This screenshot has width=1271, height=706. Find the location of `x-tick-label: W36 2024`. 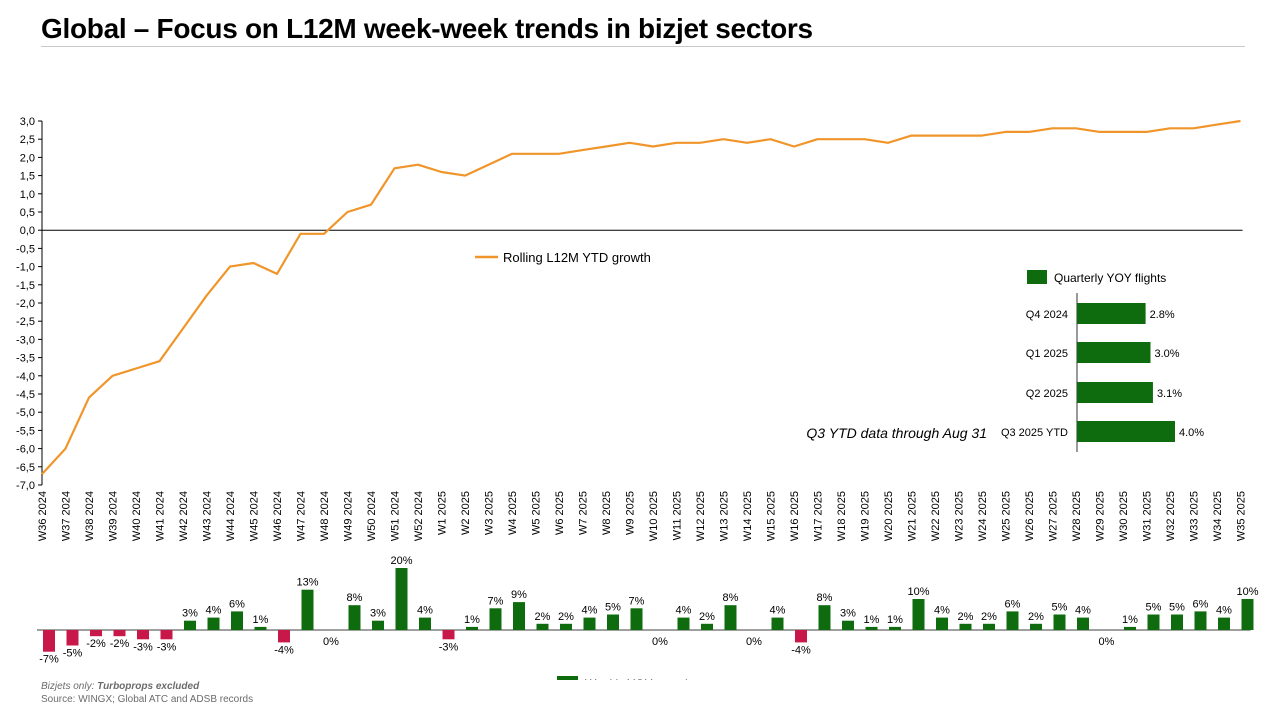

x-tick-label: W36 2024 is located at coordinates (43, 516).